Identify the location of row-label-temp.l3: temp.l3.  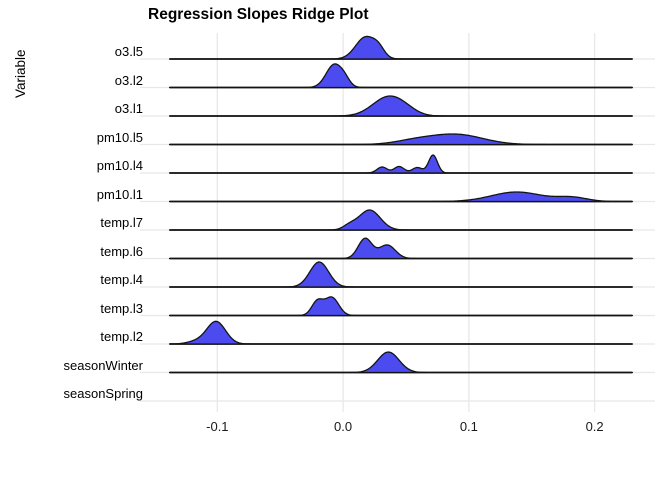
(121, 308).